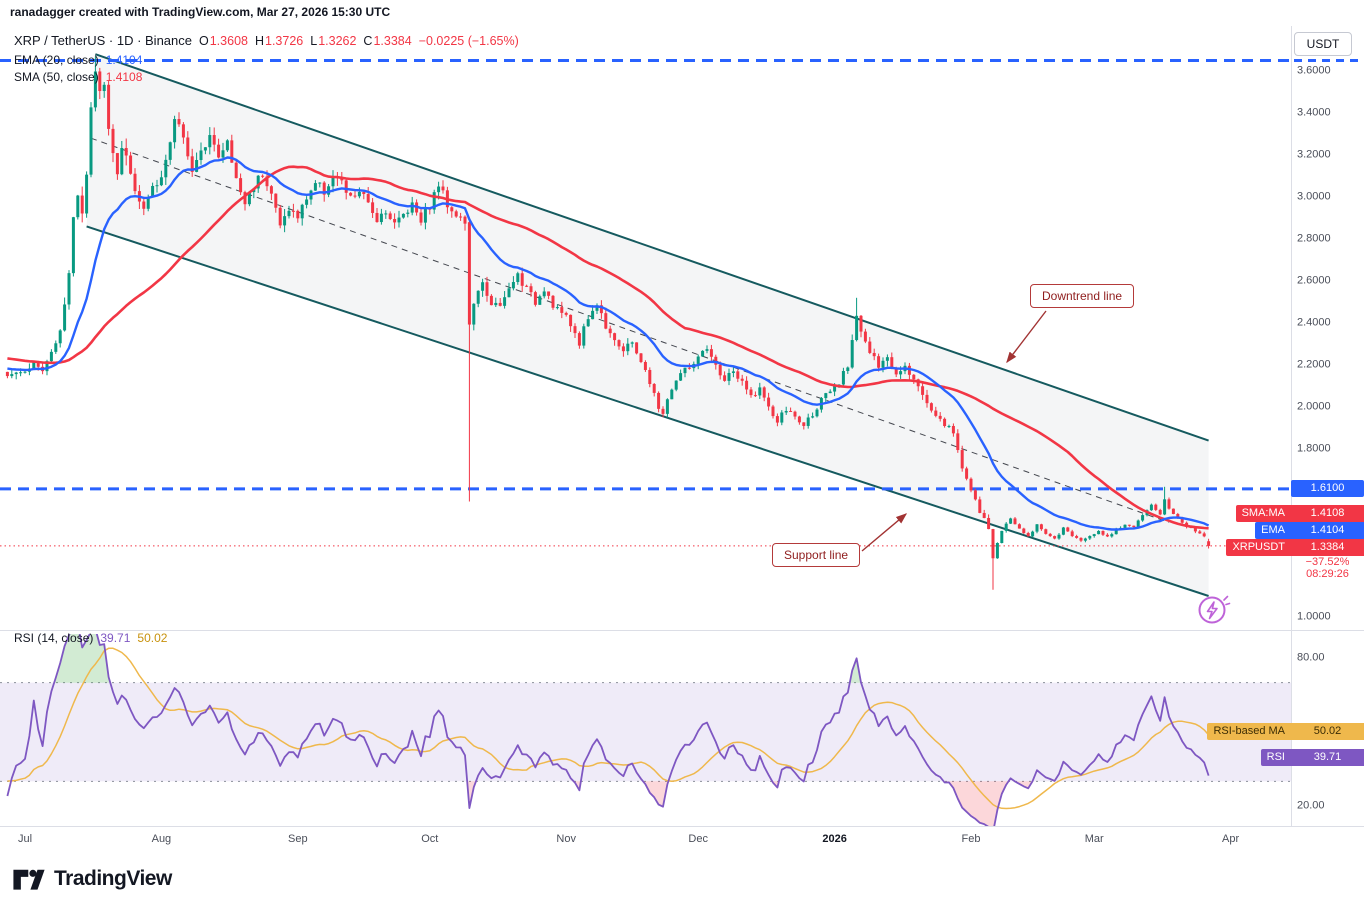  Describe the element at coordinates (1311, 805) in the screenshot. I see `rsi-tick-label: 20.00` at that location.